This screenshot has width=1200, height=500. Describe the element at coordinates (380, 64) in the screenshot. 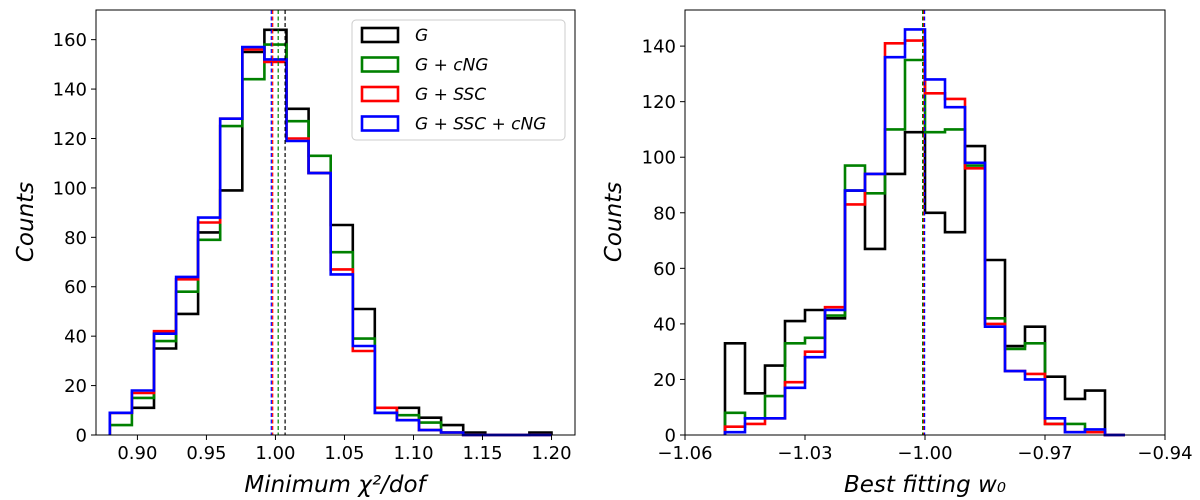

I see `legend-swatch-g-cng` at that location.